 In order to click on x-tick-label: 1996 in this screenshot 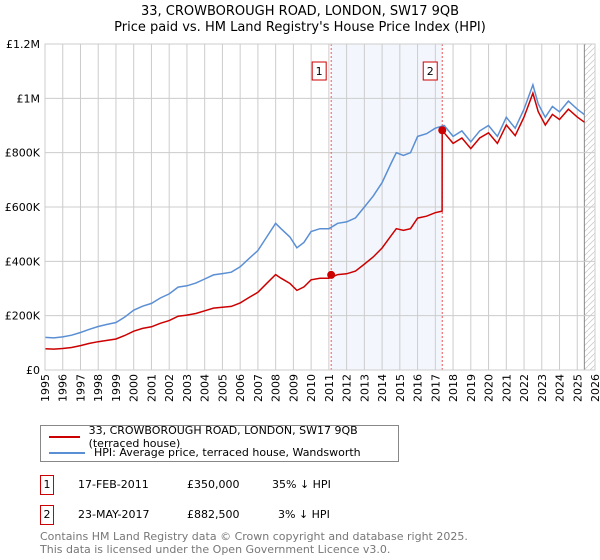, I will do `click(63, 388)`.